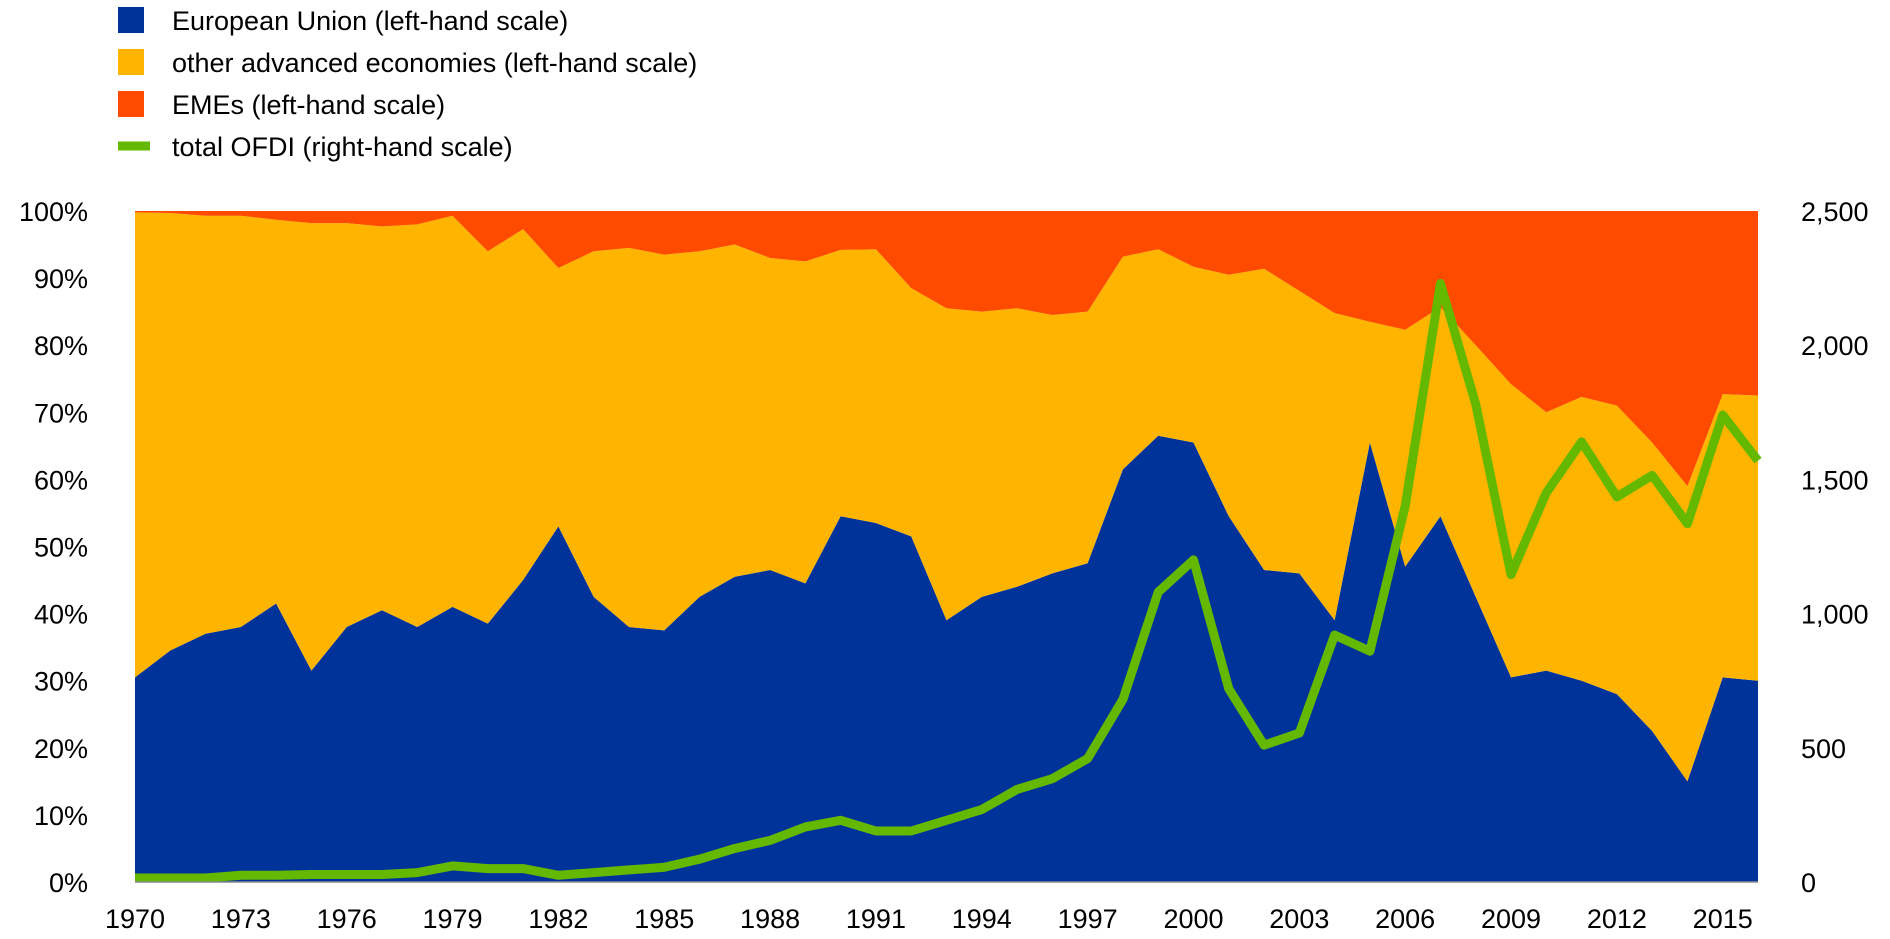  Describe the element at coordinates (1835, 615) in the screenshot. I see `right-tick-label: 1,000` at that location.